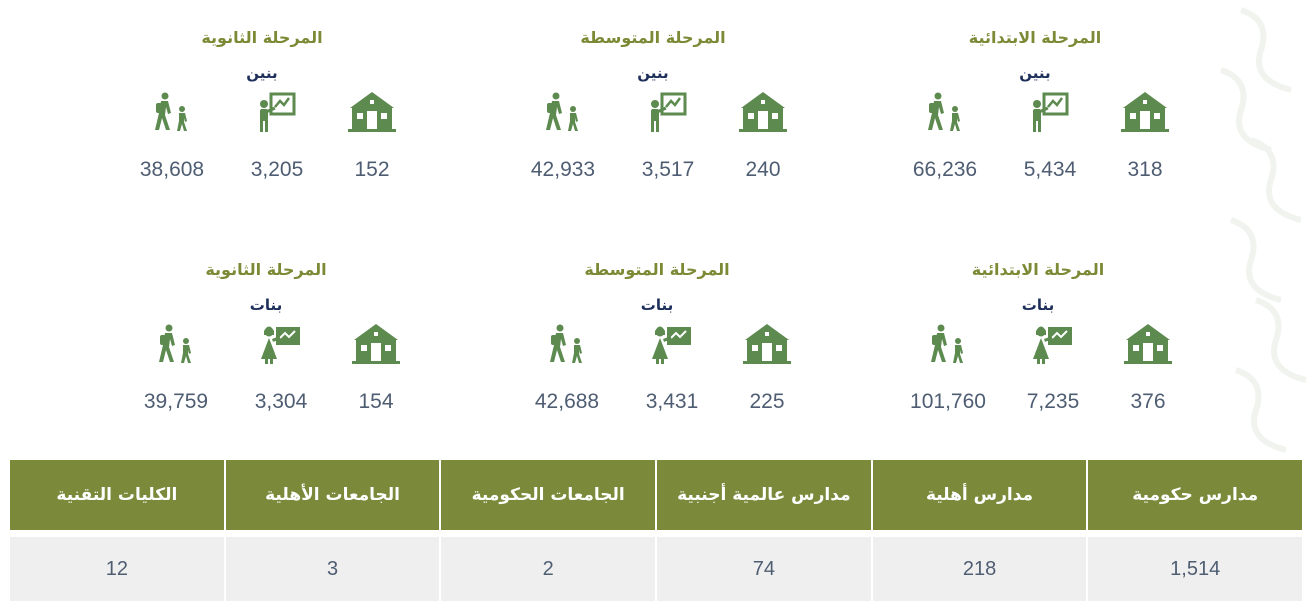 The image size is (1311, 606). What do you see at coordinates (281, 401) in the screenshot?
I see `teachers-count: 3,304` at bounding box center [281, 401].